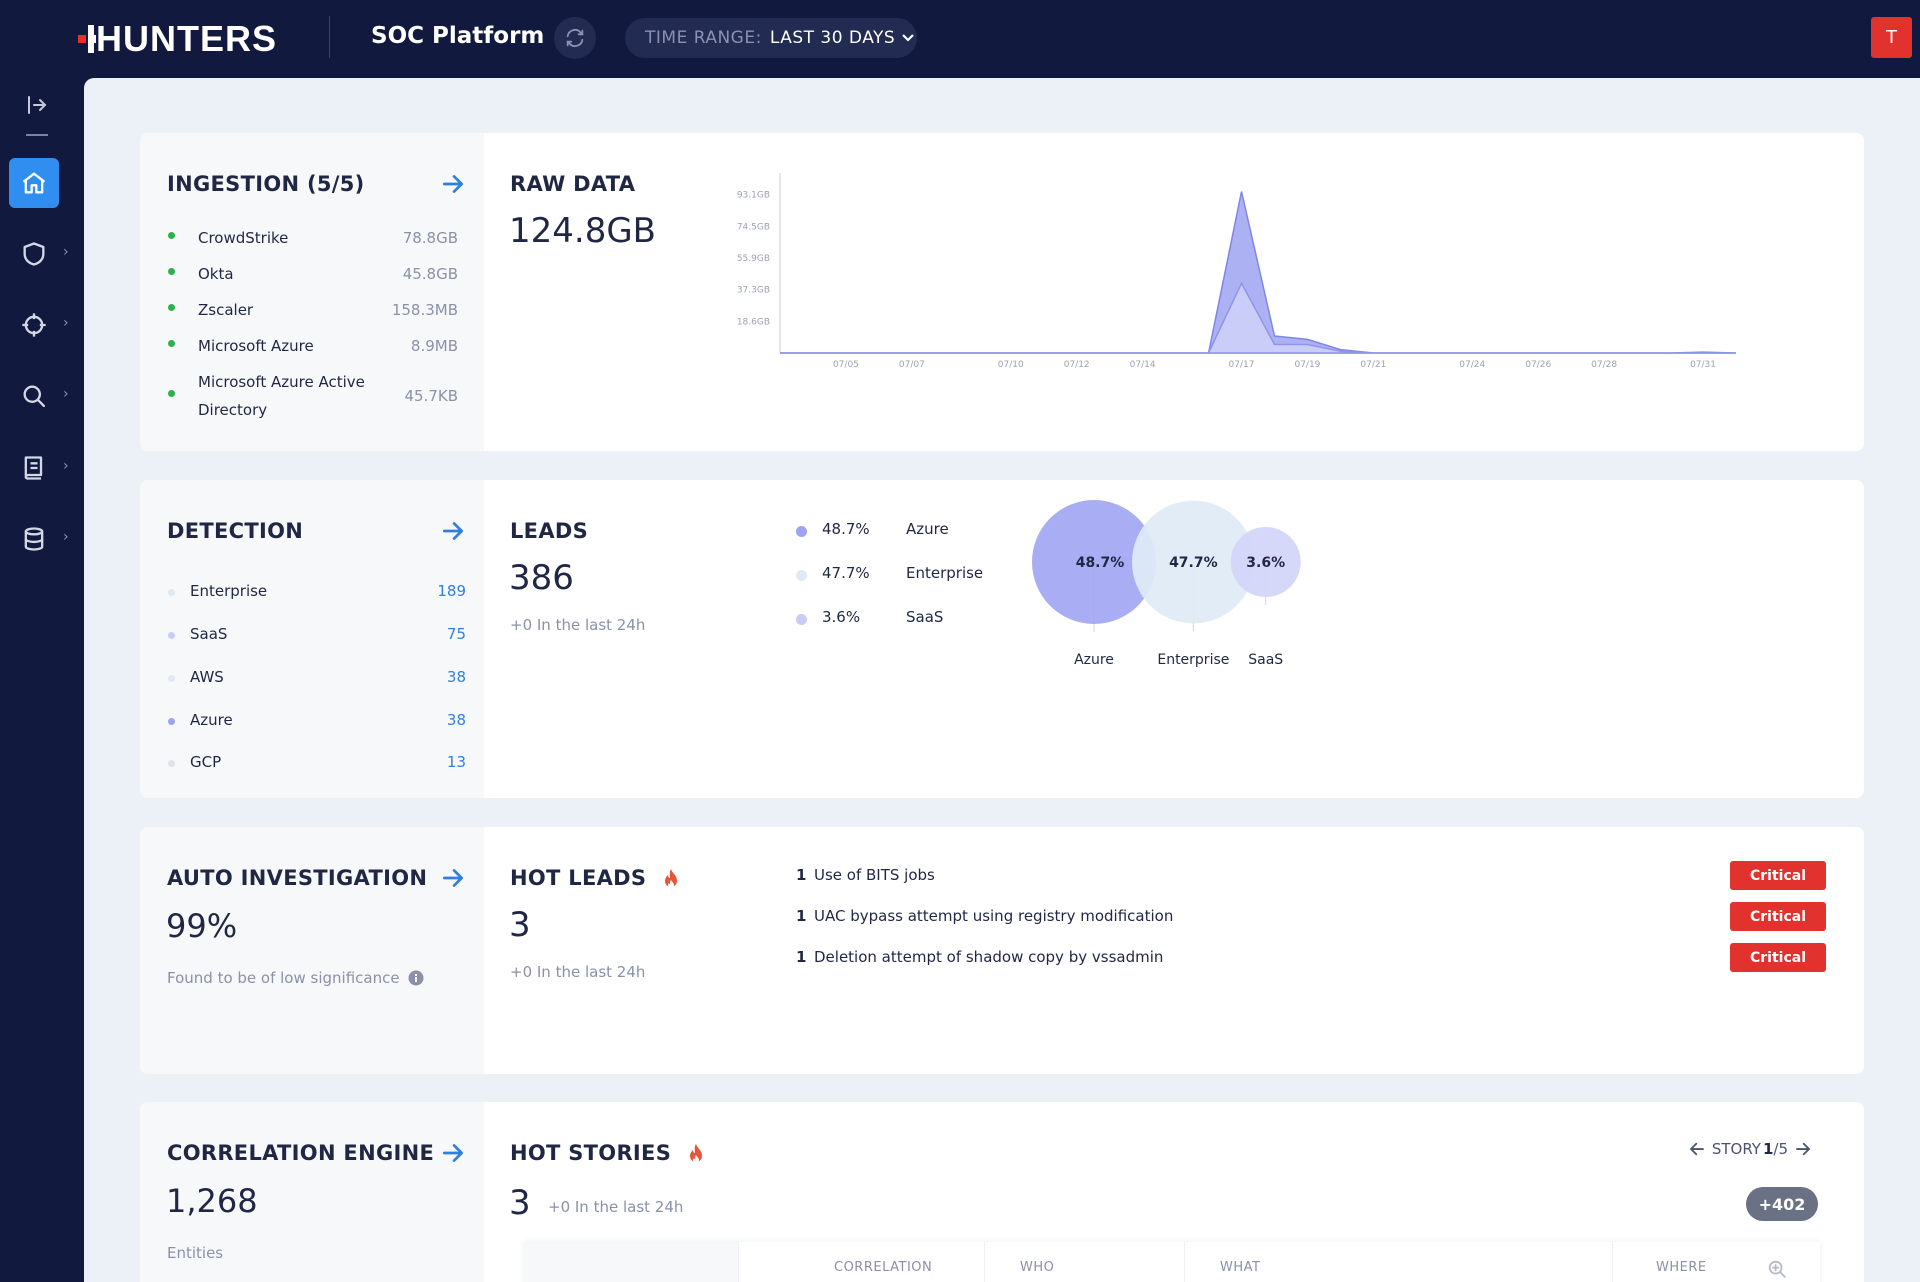 Image resolution: width=1920 pixels, height=1282 pixels. I want to click on y-tick-label: 55.9GB, so click(753, 259).